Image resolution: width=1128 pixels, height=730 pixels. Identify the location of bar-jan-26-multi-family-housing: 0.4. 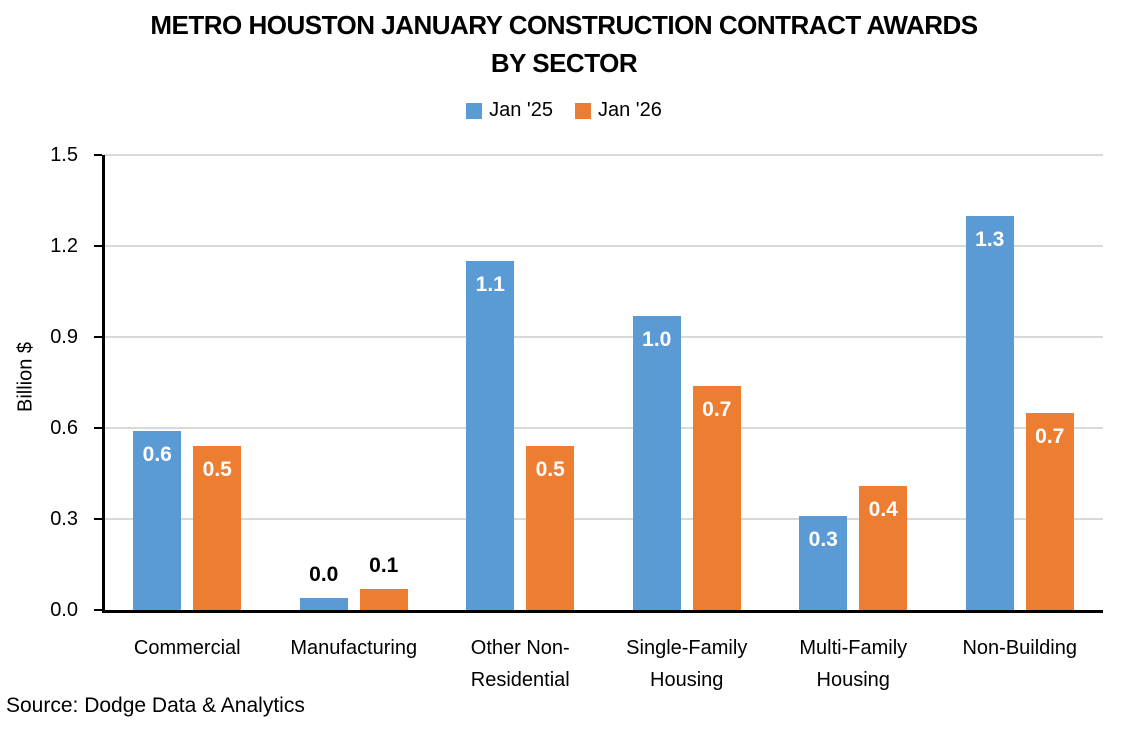
(883, 547).